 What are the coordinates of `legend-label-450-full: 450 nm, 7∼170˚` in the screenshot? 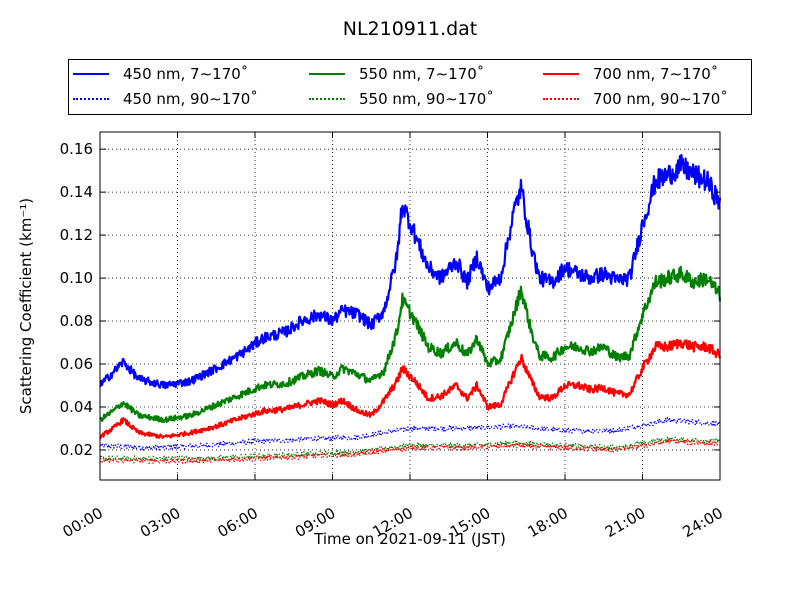 It's located at (186, 74).